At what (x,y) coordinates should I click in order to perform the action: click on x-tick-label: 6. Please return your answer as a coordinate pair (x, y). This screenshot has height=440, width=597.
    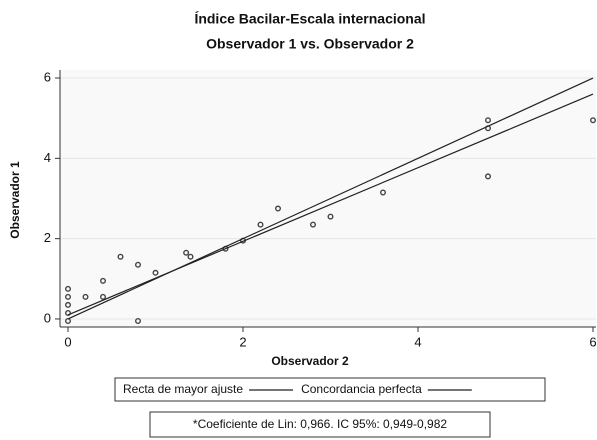
    Looking at the image, I should click on (592, 341).